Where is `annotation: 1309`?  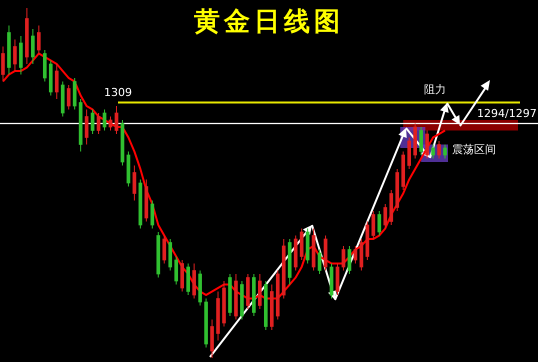
annotation: 1309 is located at coordinates (118, 92).